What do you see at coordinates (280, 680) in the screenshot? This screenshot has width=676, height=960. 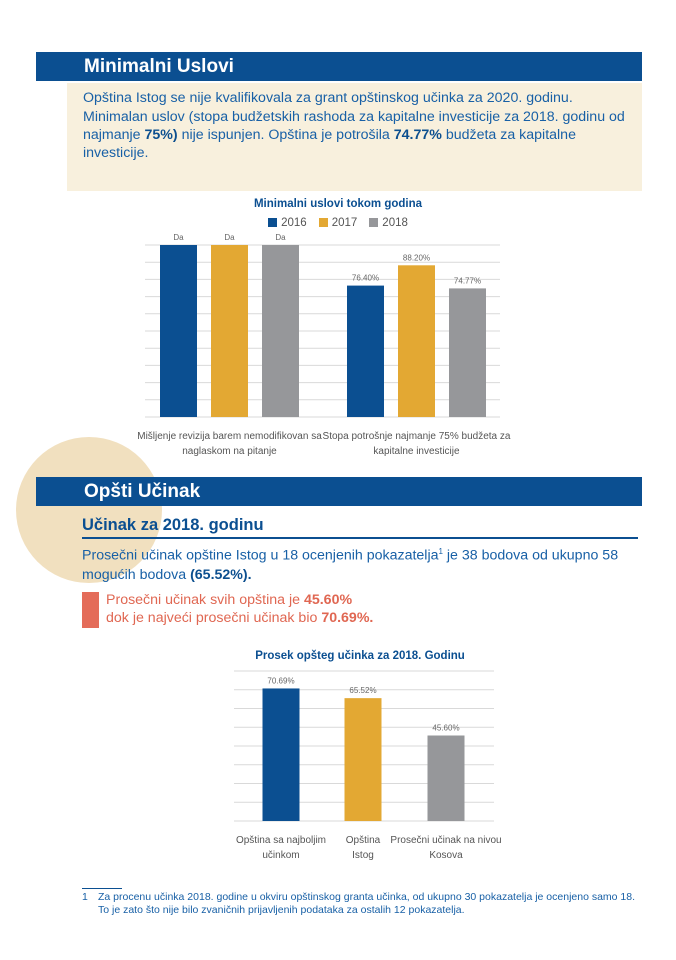 I see `data-label: 70.69%` at bounding box center [280, 680].